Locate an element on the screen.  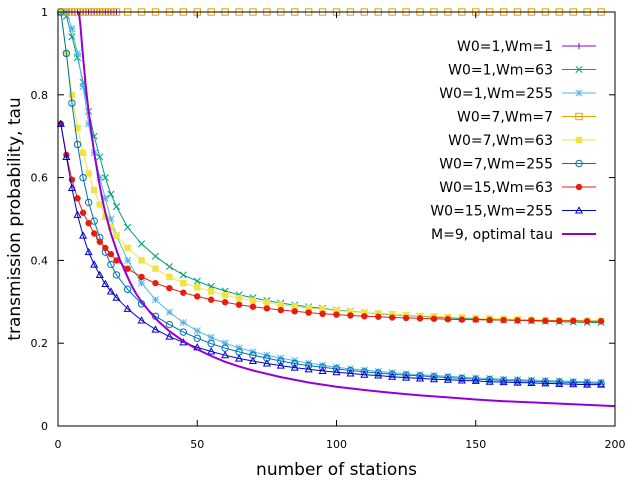
legend-item: W0=15,Wm=255 is located at coordinates (513, 212).